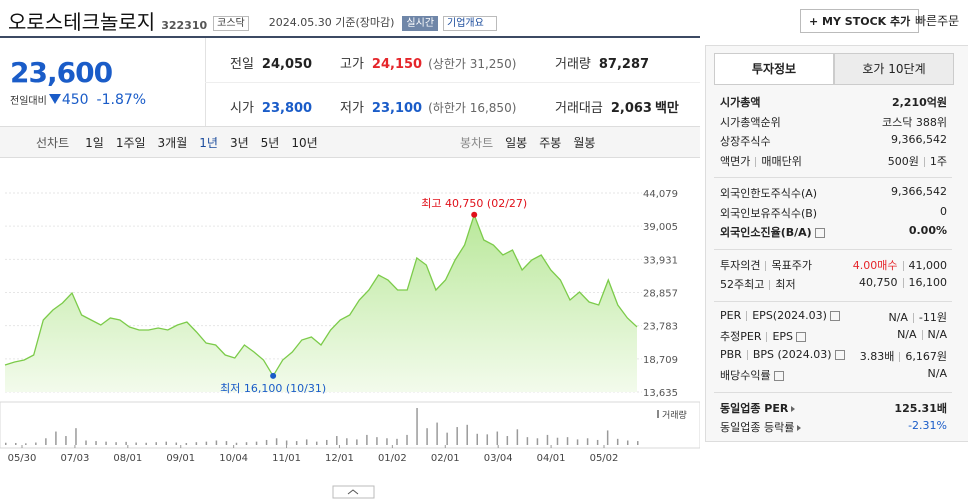 The height and width of the screenshot is (500, 968). Describe the element at coordinates (666, 108) in the screenshot. I see `quote-unit: 백만` at that location.